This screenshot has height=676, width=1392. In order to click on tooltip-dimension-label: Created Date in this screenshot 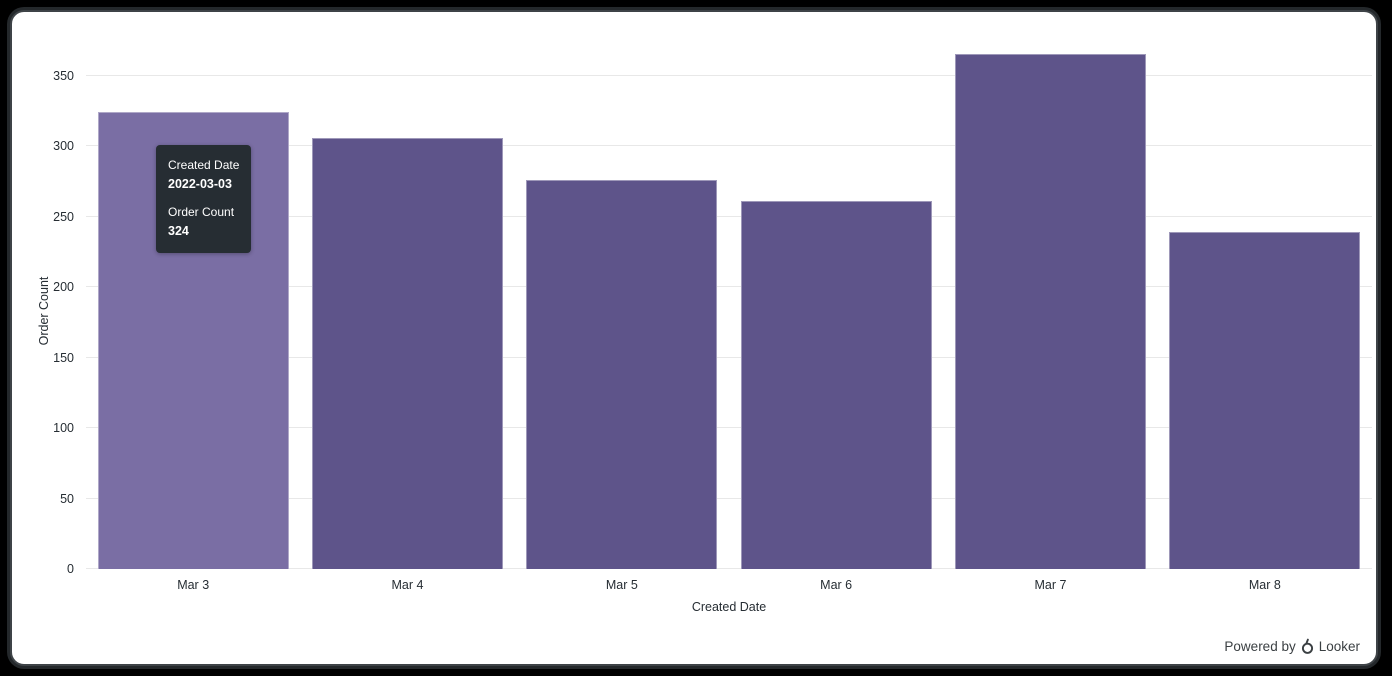, I will do `click(204, 165)`.